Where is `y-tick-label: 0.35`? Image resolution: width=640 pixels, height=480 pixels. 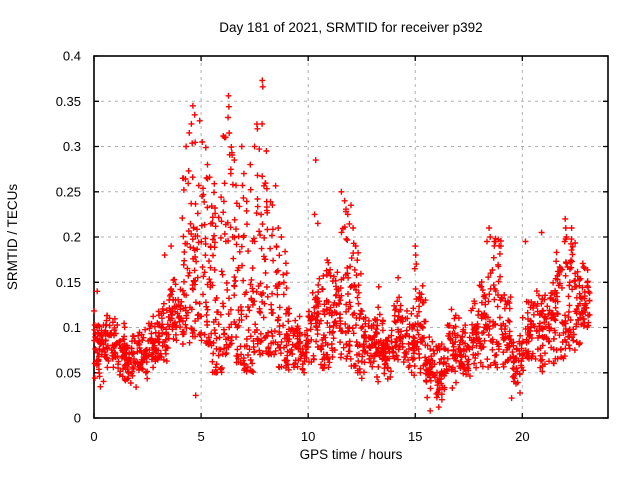 y-tick-label: 0.35 is located at coordinates (68, 101).